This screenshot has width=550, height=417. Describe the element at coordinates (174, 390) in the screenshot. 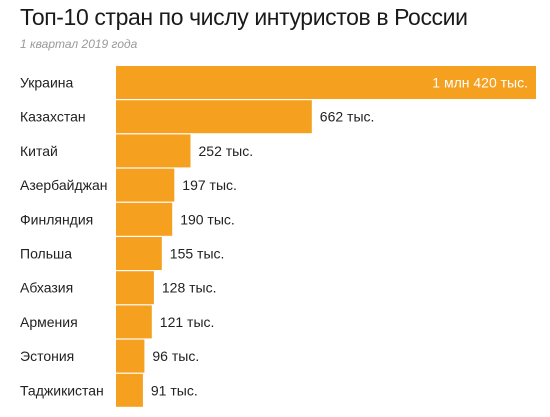

I see `value-label: 91 тыс.` at that location.